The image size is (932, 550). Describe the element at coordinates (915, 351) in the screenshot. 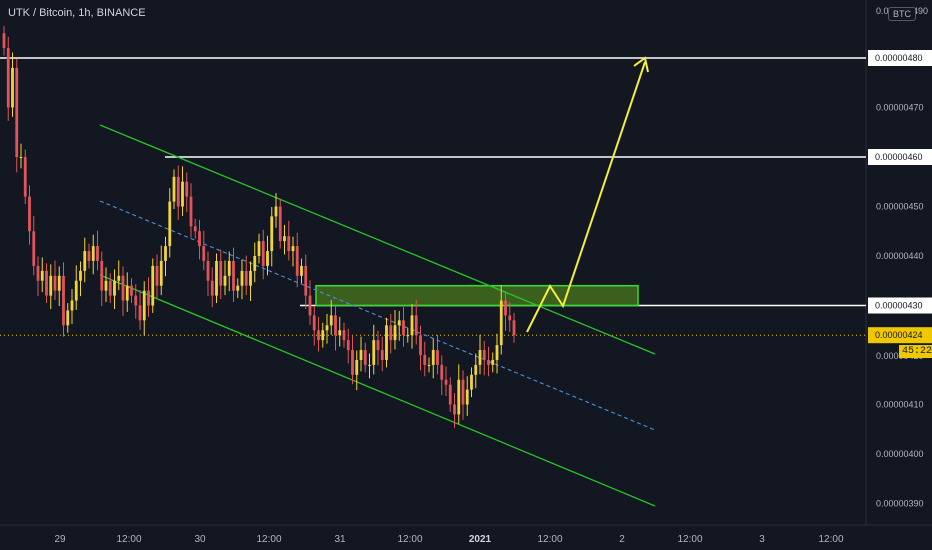

I see `candle-countdown: 45:22` at that location.